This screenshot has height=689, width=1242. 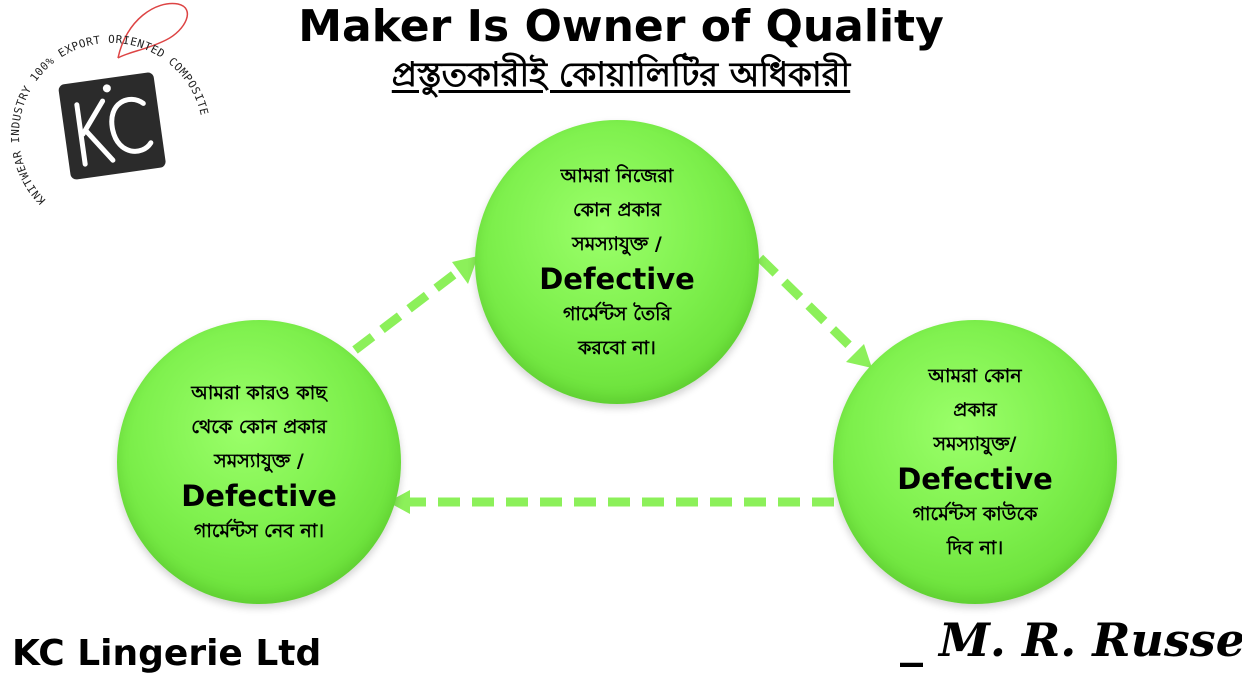 What do you see at coordinates (167, 653) in the screenshot?
I see `company-name: KC Lingerie Ltd` at bounding box center [167, 653].